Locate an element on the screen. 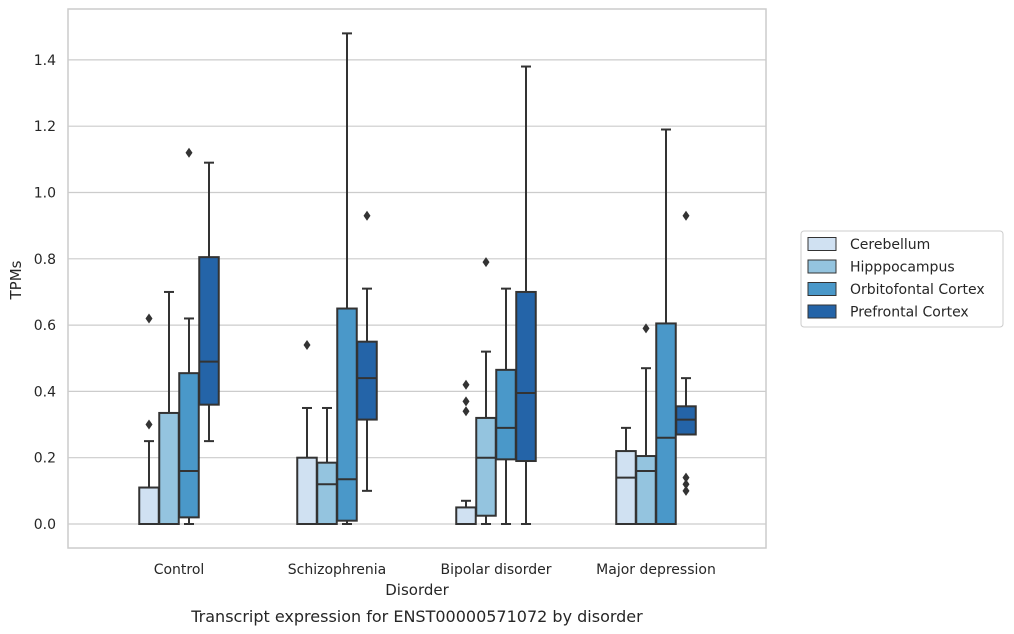 Image resolution: width=1014 pixels, height=634 pixels. legend-swatch-cerebellum is located at coordinates (822, 244).